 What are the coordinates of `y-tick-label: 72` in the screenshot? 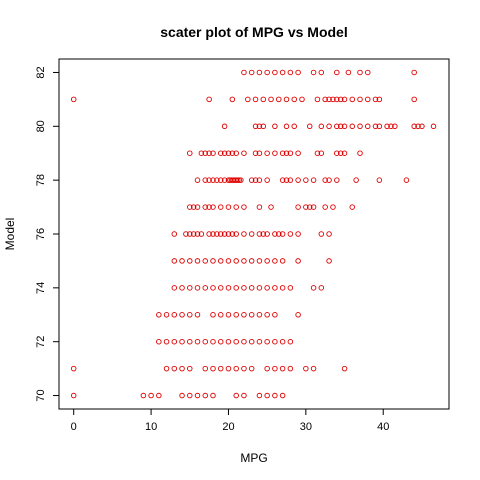 It's located at (41, 342).